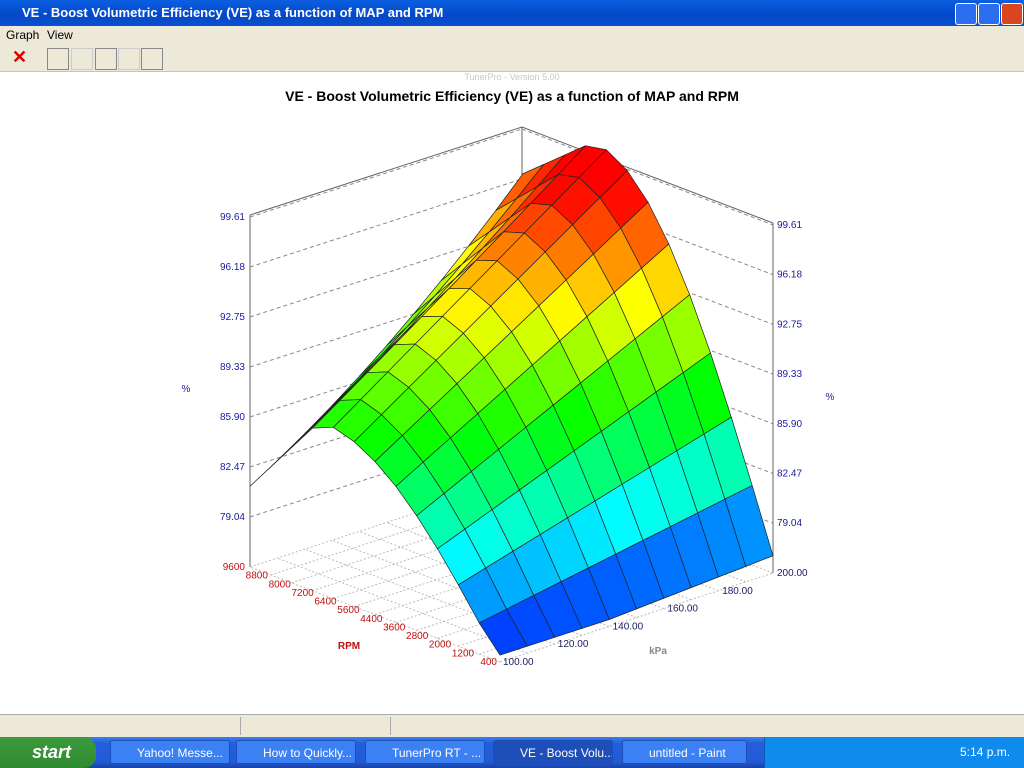  Describe the element at coordinates (658, 651) in the screenshot. I see `kpa-axis-title: kPa` at that location.